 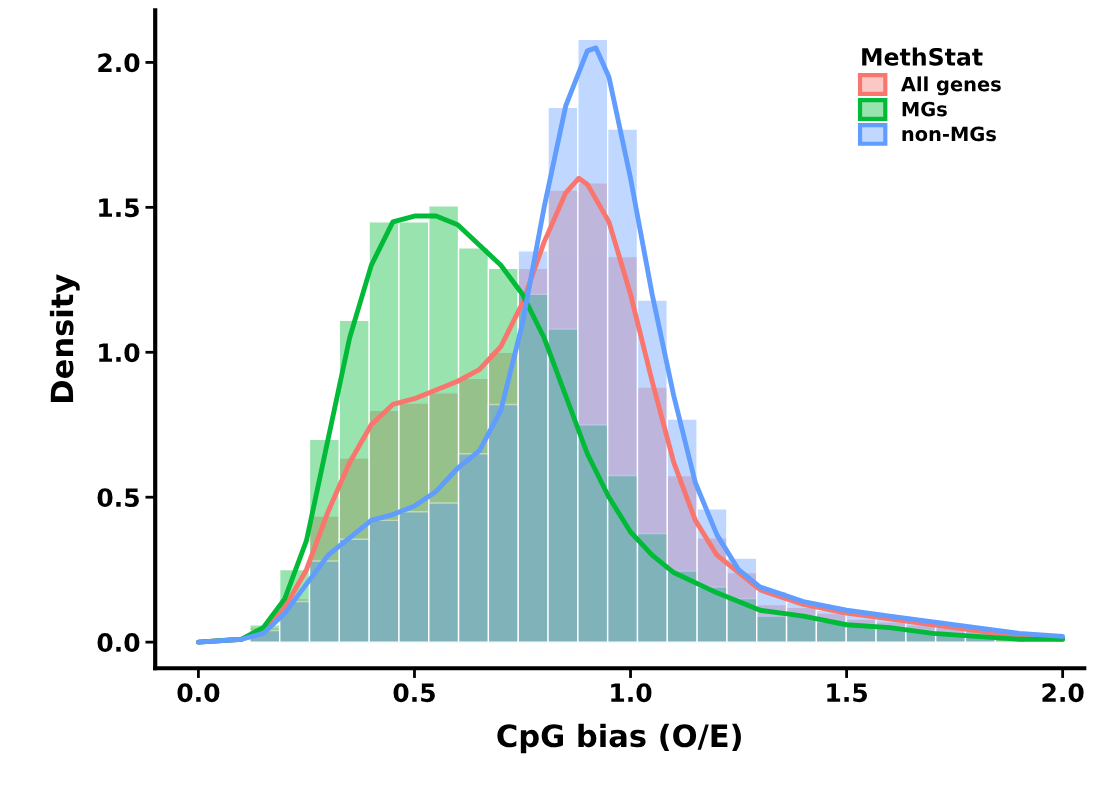 What do you see at coordinates (198, 693) in the screenshot?
I see `x-tick-label: 0.0` at bounding box center [198, 693].